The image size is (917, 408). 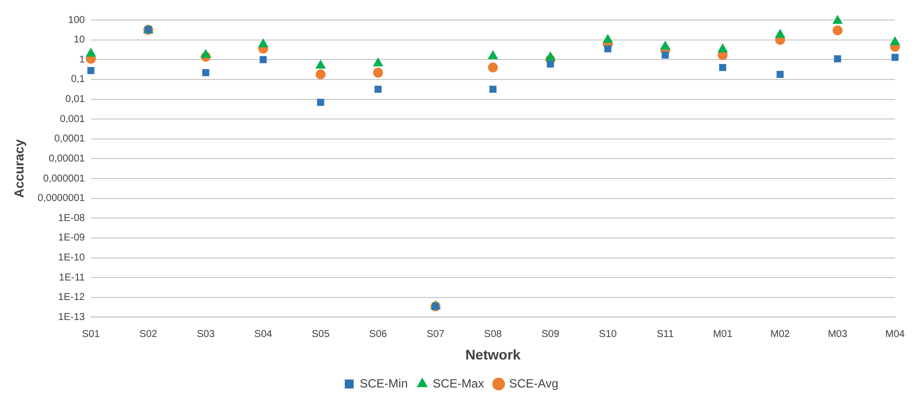 What do you see at coordinates (91, 334) in the screenshot?
I see `x-tick-label: S01` at bounding box center [91, 334].